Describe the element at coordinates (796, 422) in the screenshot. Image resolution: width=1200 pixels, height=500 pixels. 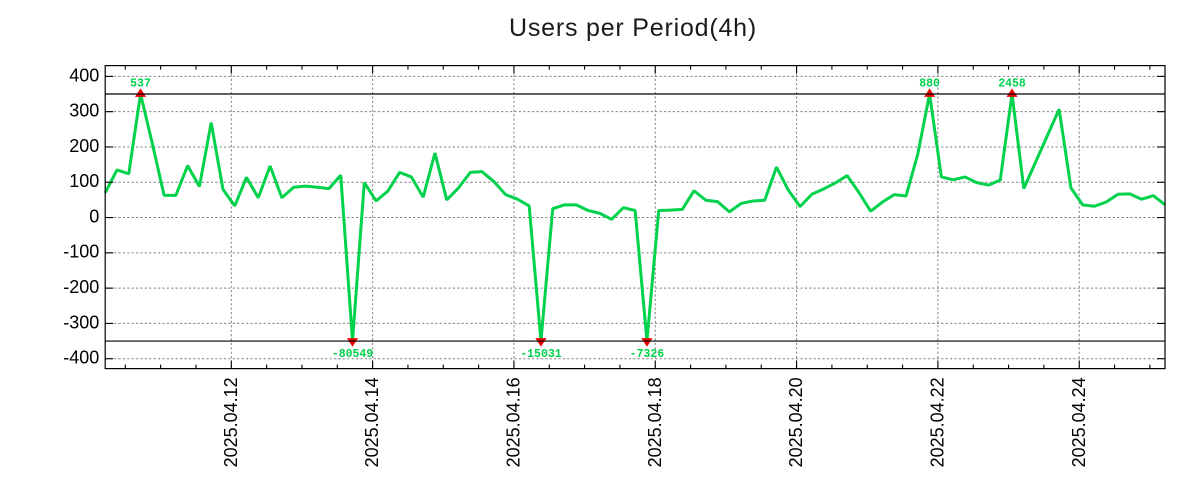
I see `svg-text: 2025.04.20` at that location.